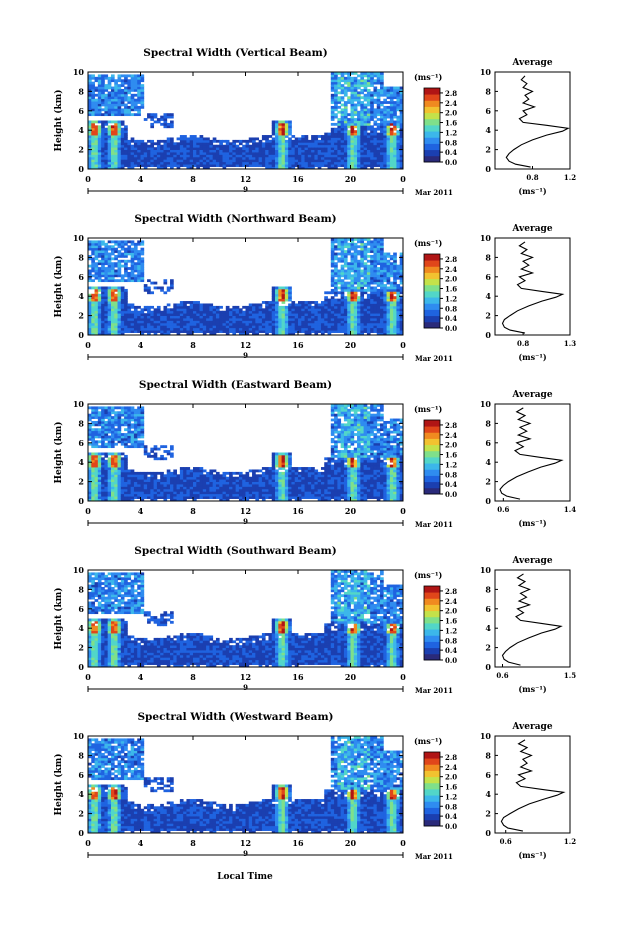  I want to click on heatmap-cells, so click(246, 121).